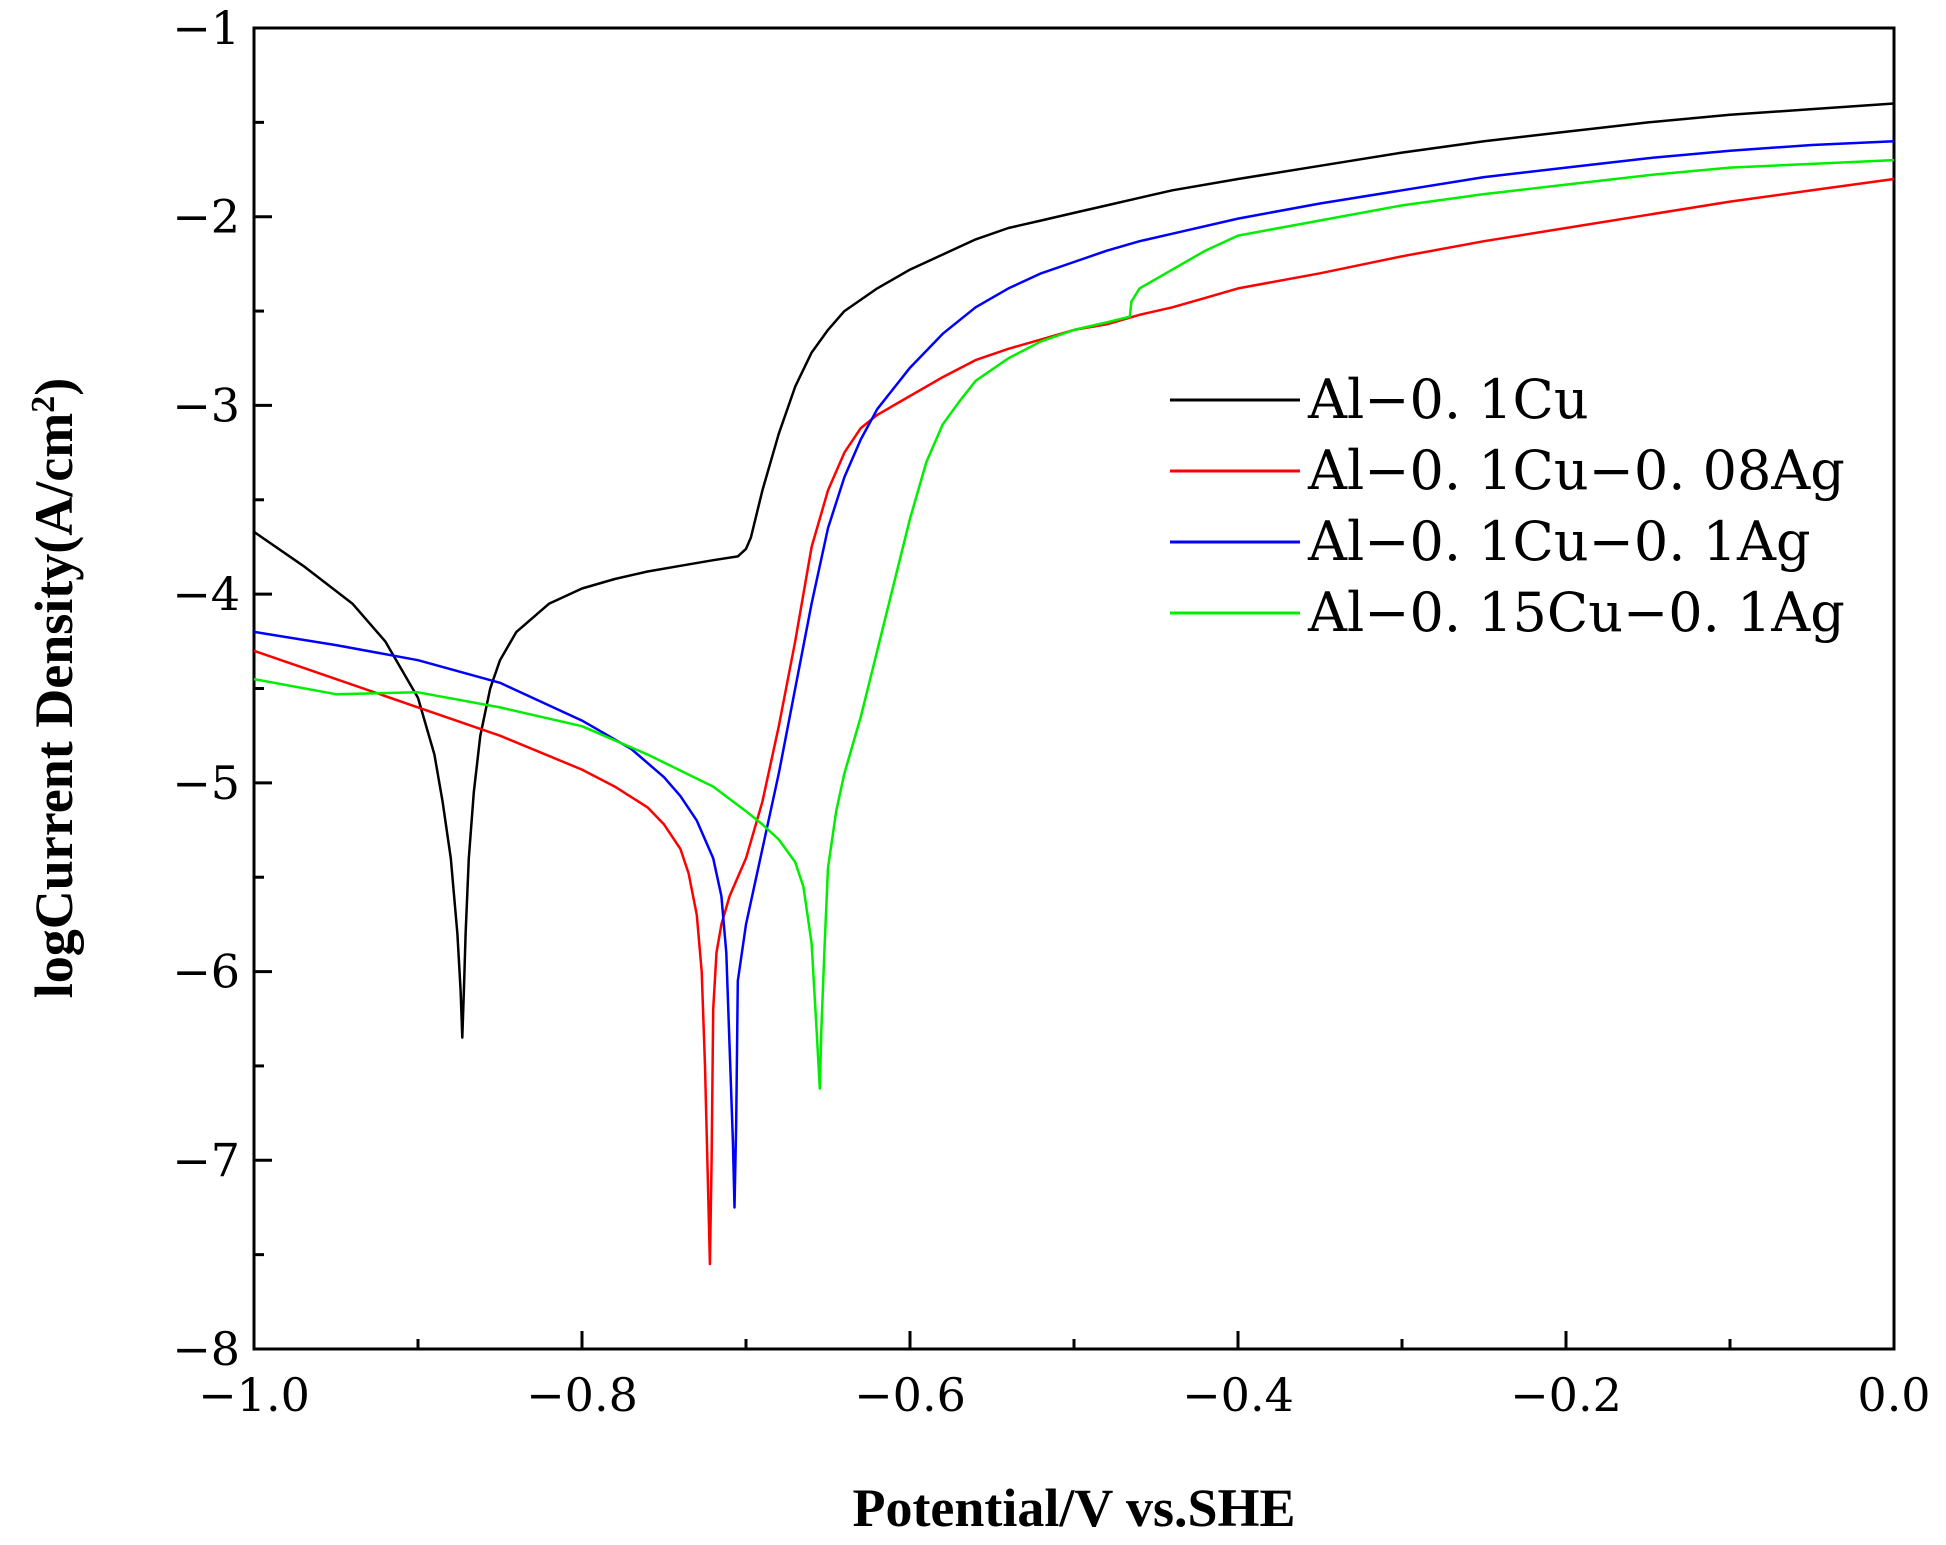 This screenshot has width=1946, height=1545. What do you see at coordinates (206, 972) in the screenshot?
I see `y-tick-label: −6` at bounding box center [206, 972].